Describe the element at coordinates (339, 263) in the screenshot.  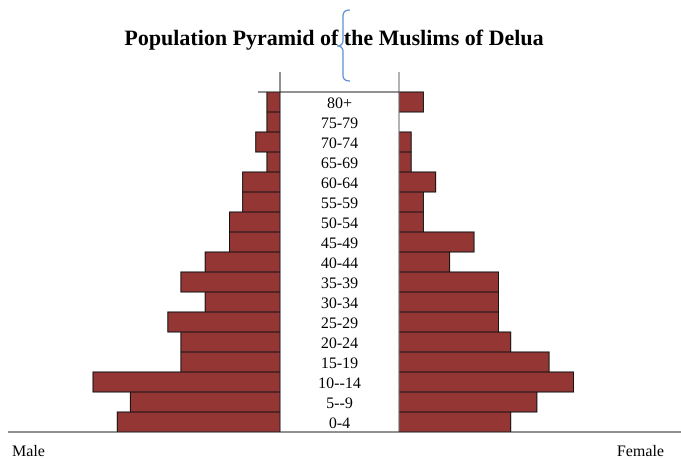
I see `y-tick-label: 40-44` at that location.